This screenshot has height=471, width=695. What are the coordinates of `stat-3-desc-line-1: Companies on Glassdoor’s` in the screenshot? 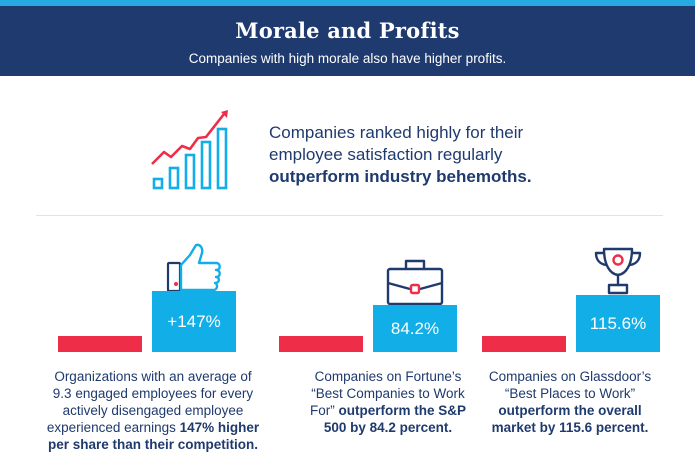 It's located at (570, 376).